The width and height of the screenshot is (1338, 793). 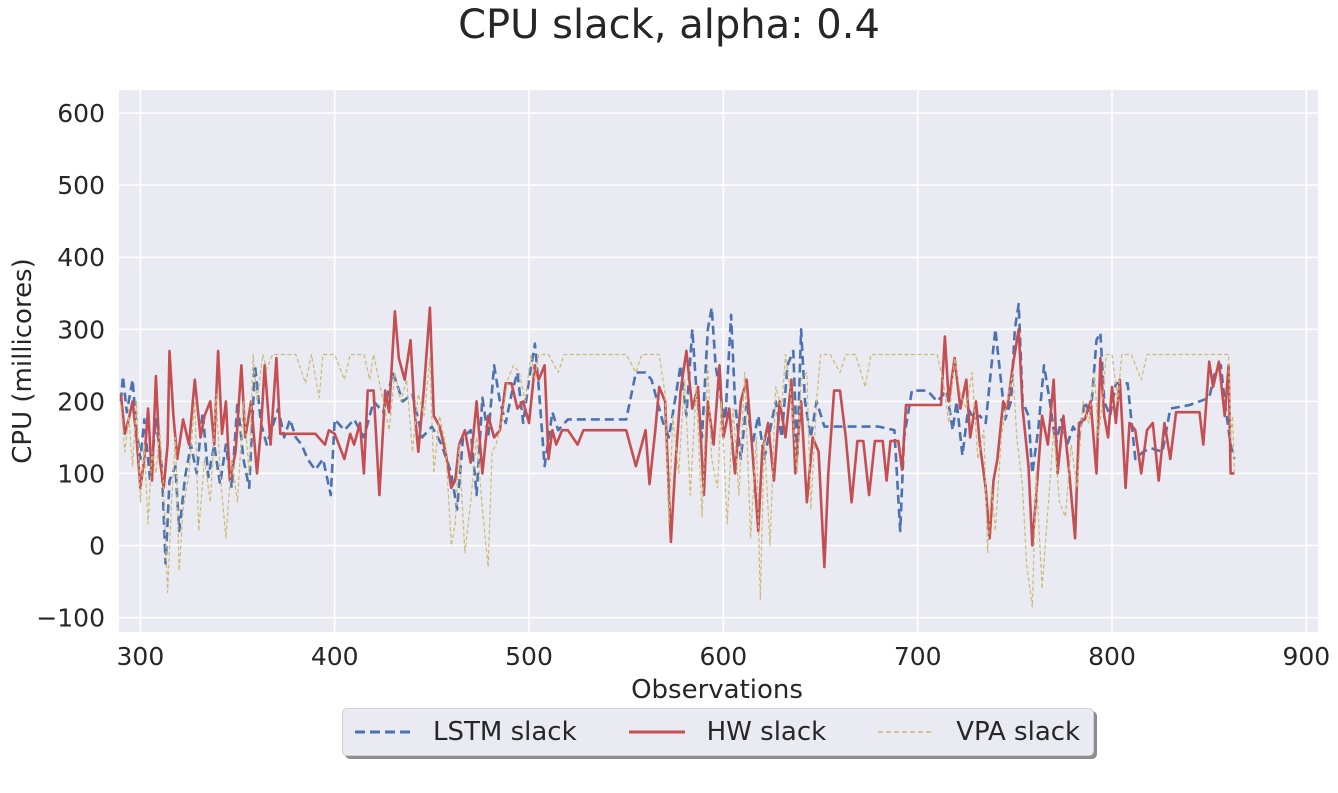 I want to click on legend-item-hw: HW slack, so click(x=727, y=732).